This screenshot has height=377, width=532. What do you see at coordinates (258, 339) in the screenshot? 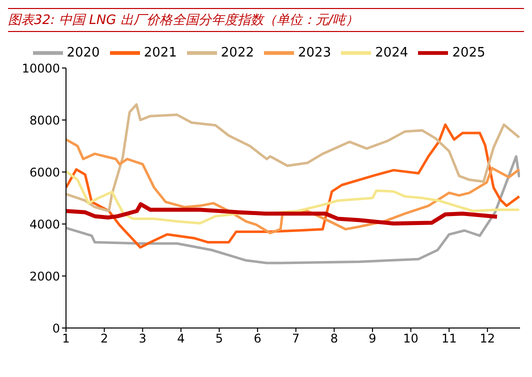
I see `x-tick-label: 6` at bounding box center [258, 339].